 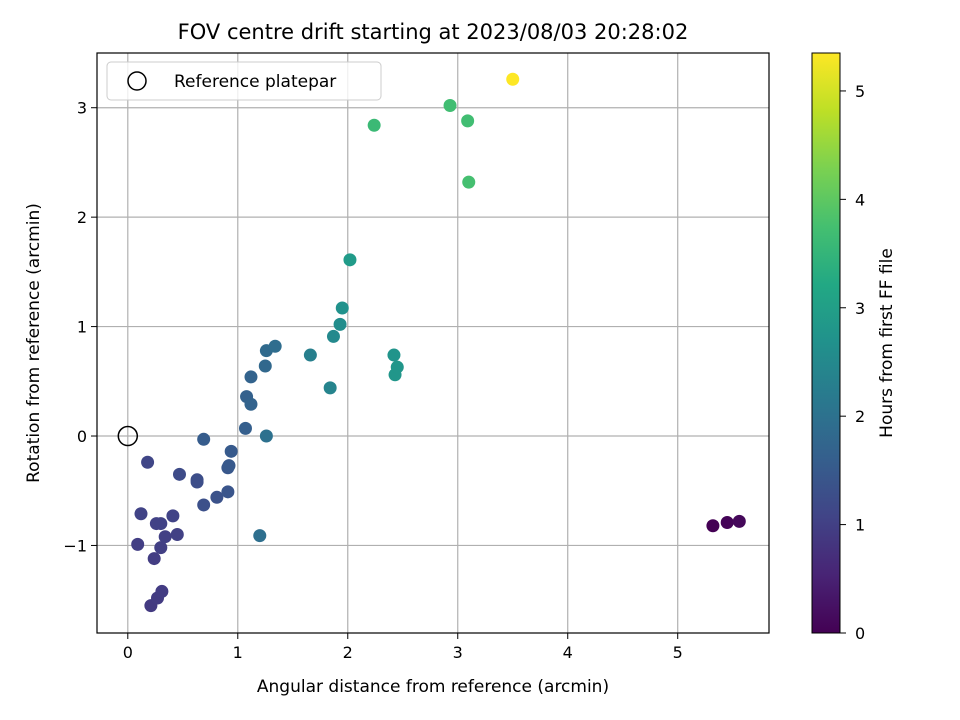 I want to click on reference-marker, so click(x=128, y=436).